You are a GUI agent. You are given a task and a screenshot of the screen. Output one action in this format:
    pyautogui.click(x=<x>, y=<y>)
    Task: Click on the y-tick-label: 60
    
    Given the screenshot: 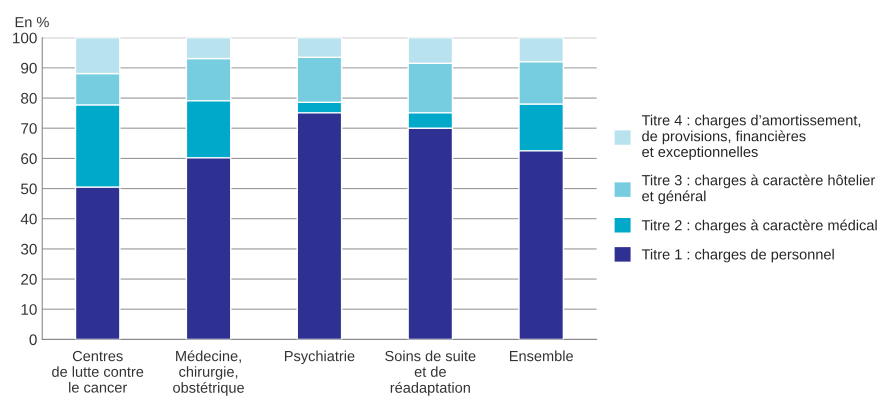 What is the action you would take?
    pyautogui.click(x=29, y=158)
    